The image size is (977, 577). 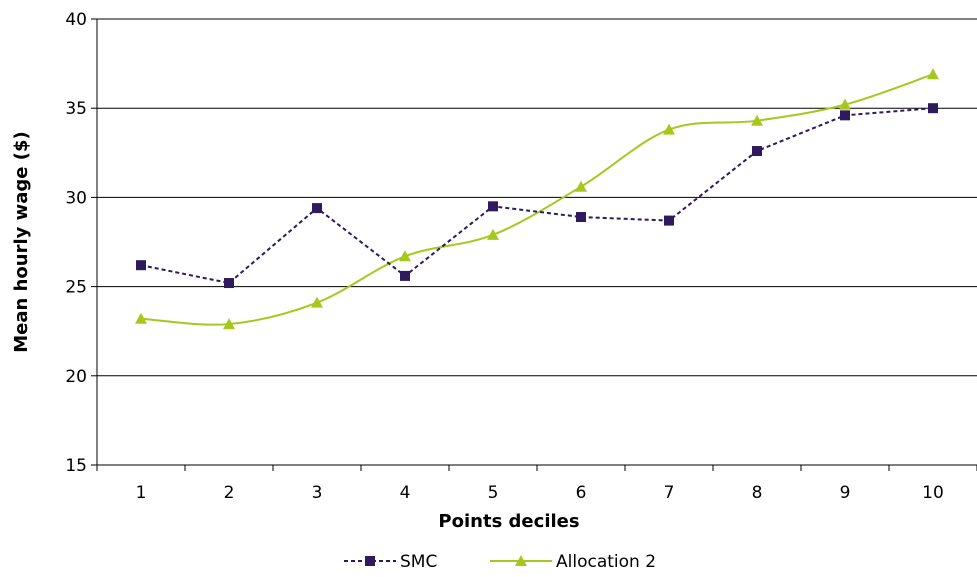 What do you see at coordinates (76, 20) in the screenshot?
I see `y-tick-label: 40` at bounding box center [76, 20].